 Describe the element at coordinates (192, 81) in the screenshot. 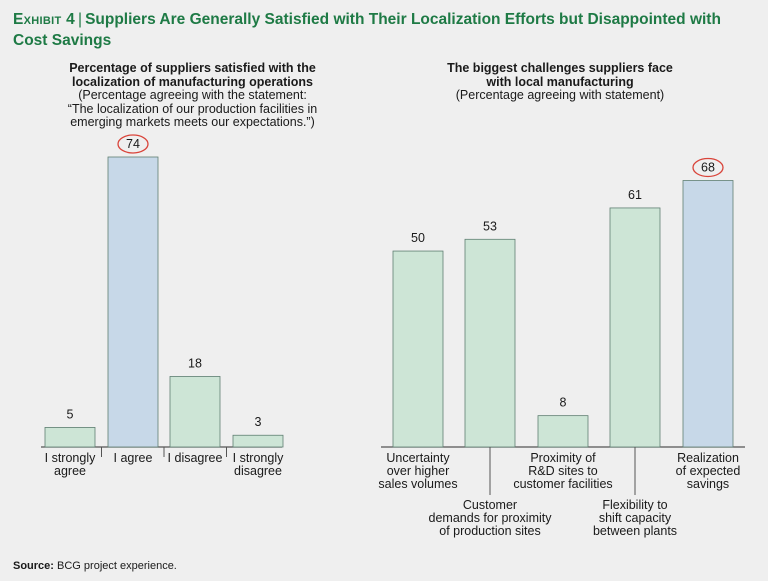

I see `left-chart-title-line-2: localization of manufacturing operations` at that location.